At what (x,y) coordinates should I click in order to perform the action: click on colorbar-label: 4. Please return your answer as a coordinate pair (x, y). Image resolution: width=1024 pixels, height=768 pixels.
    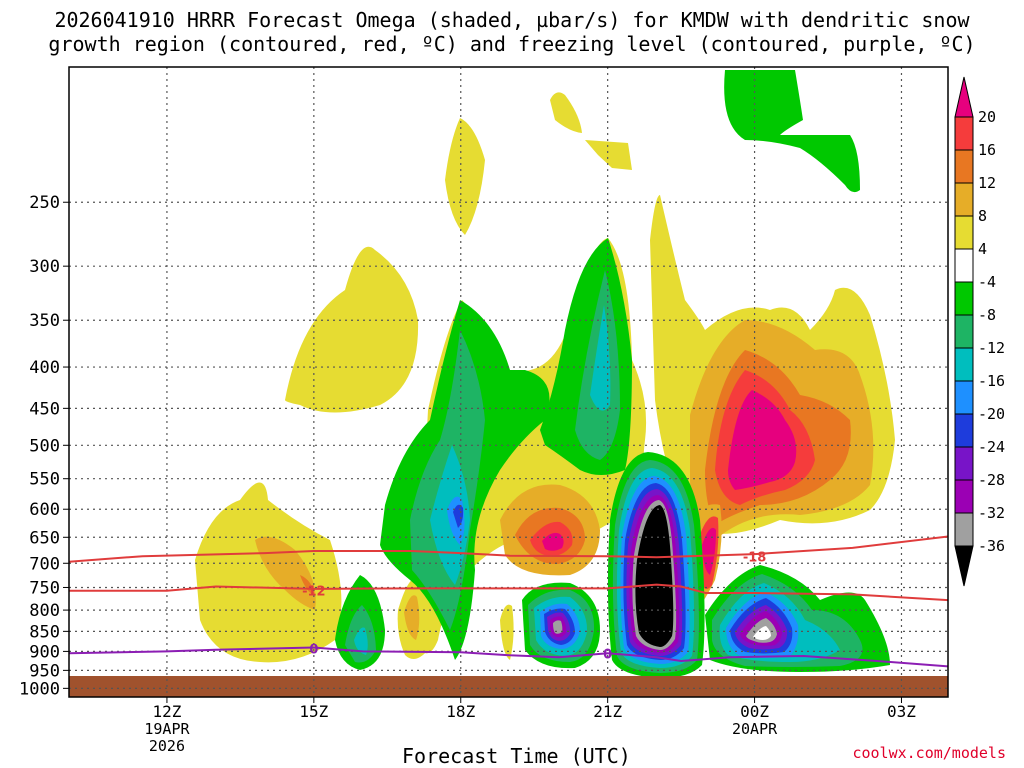
    Looking at the image, I should click on (982, 249).